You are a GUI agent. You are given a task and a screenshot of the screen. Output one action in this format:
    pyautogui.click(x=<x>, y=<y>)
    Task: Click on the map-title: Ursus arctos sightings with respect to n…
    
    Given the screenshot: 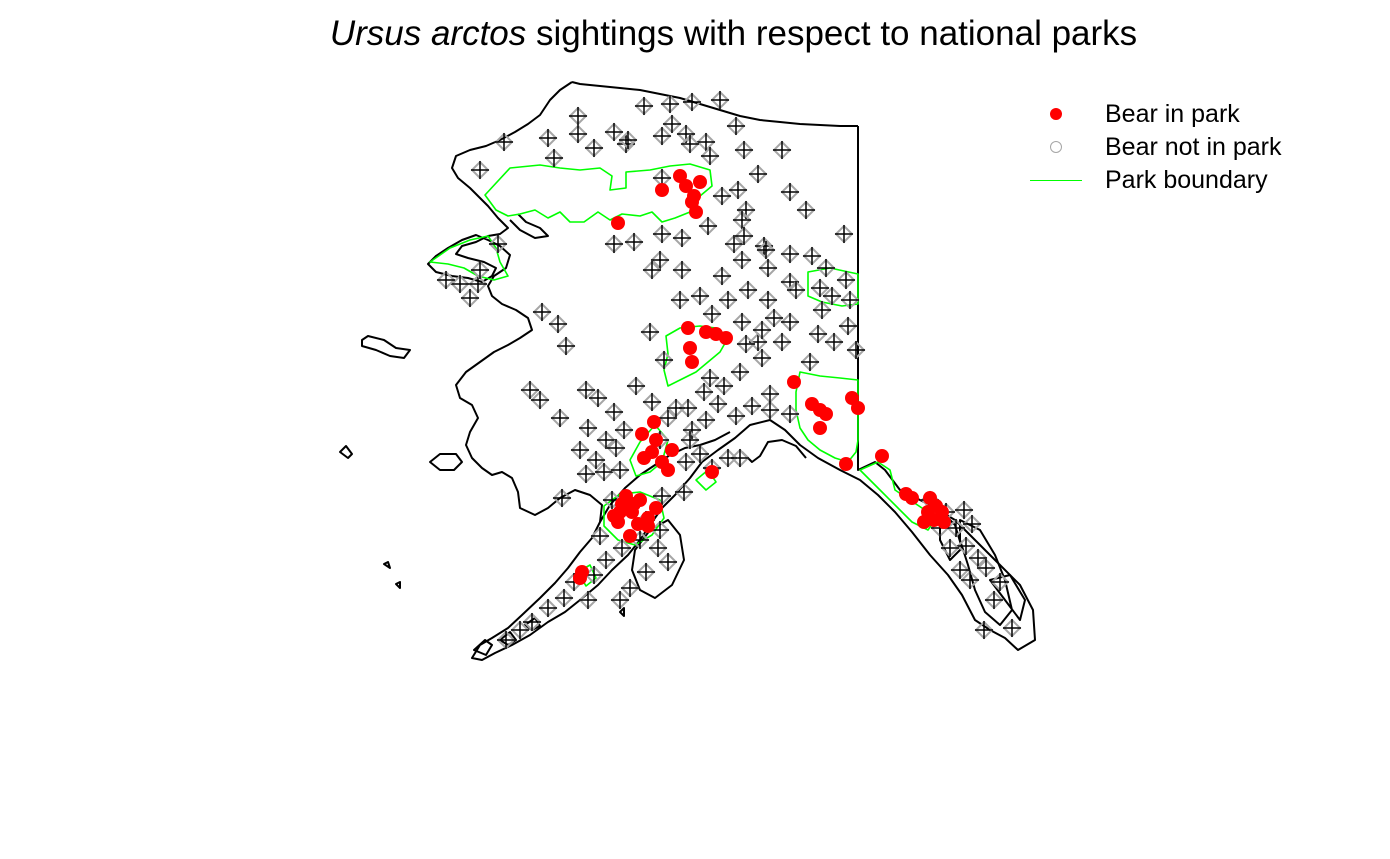 What is the action you would take?
    pyautogui.click(x=695, y=34)
    